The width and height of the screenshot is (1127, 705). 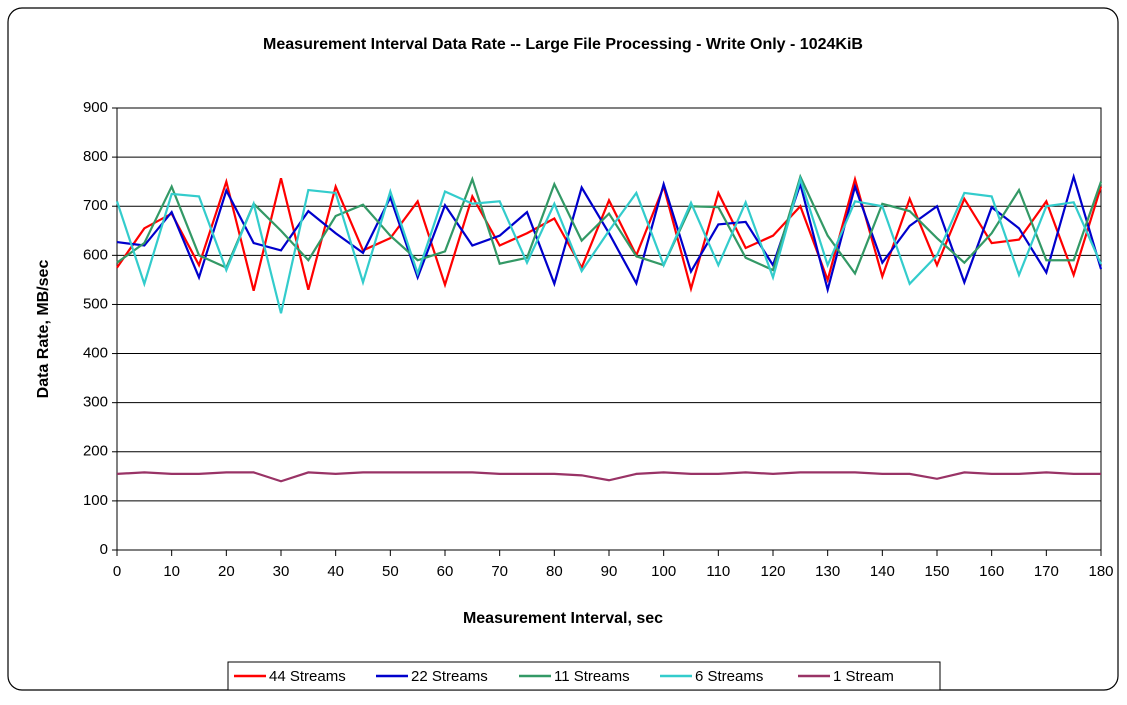 What do you see at coordinates (95, 254) in the screenshot?
I see `y-tick-label: 600` at bounding box center [95, 254].